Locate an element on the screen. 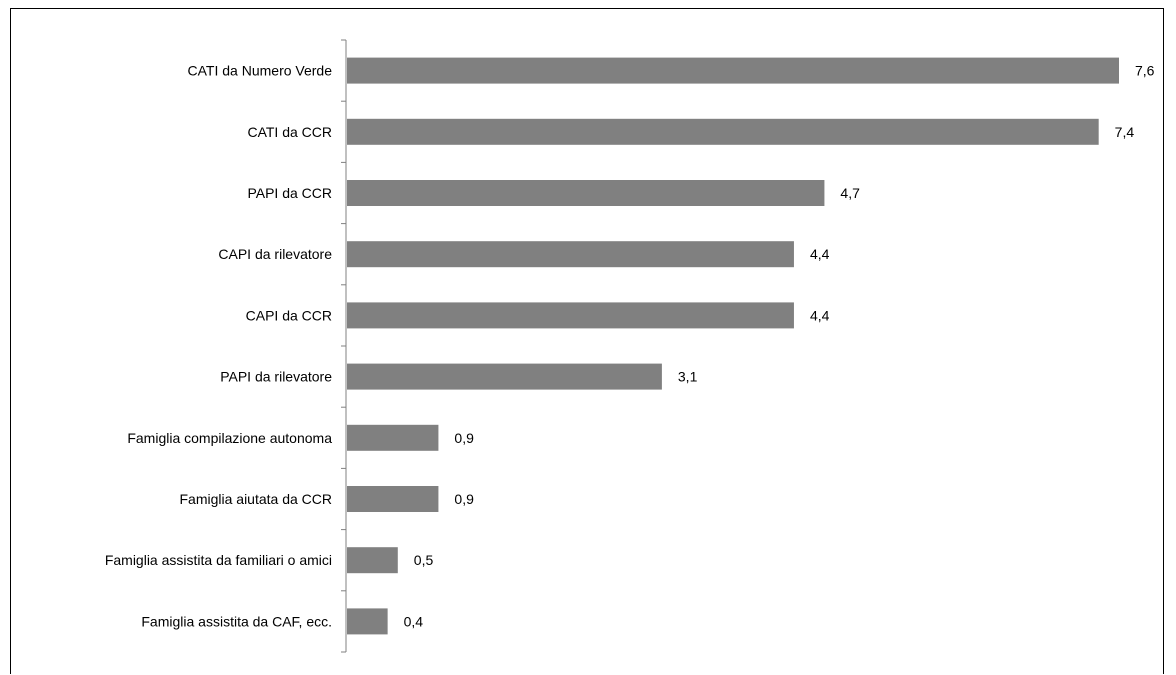 This screenshot has height=675, width=1176. category-label: CAPI da rilevatore is located at coordinates (275, 254).